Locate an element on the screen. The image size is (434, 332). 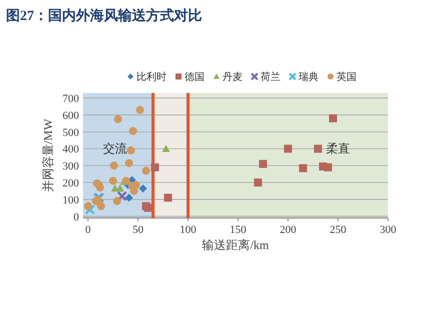
legend-label: 英国 is located at coordinates (346, 77).